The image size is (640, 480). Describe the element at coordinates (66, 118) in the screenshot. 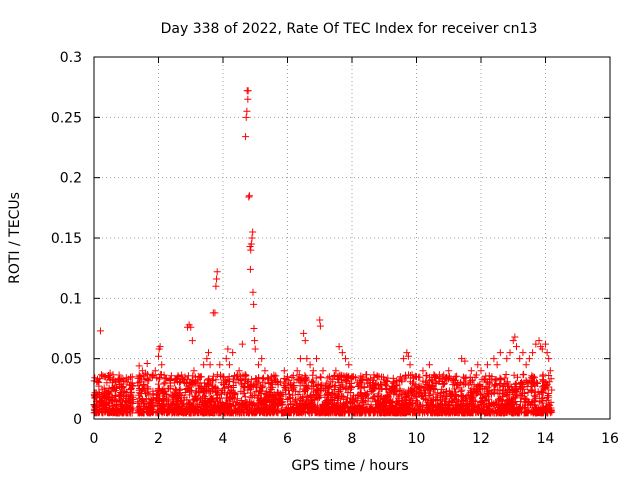

I see `y-tick-label: 0.25` at that location.